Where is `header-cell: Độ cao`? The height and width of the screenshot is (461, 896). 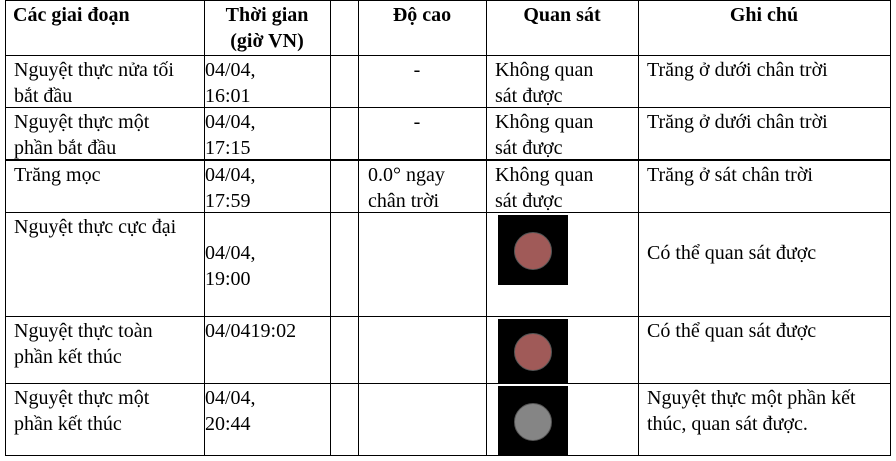 header-cell: Độ cao is located at coordinates (422, 15).